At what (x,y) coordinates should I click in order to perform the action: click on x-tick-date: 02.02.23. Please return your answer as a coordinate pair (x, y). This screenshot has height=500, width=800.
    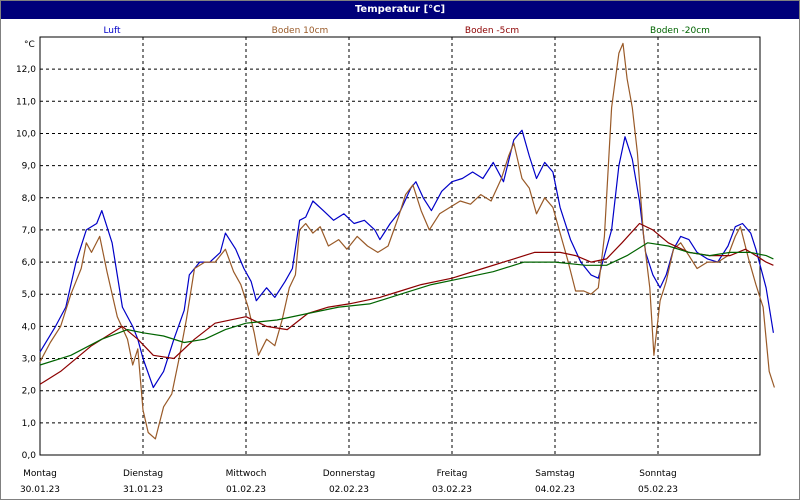
    Looking at the image, I should click on (349, 490).